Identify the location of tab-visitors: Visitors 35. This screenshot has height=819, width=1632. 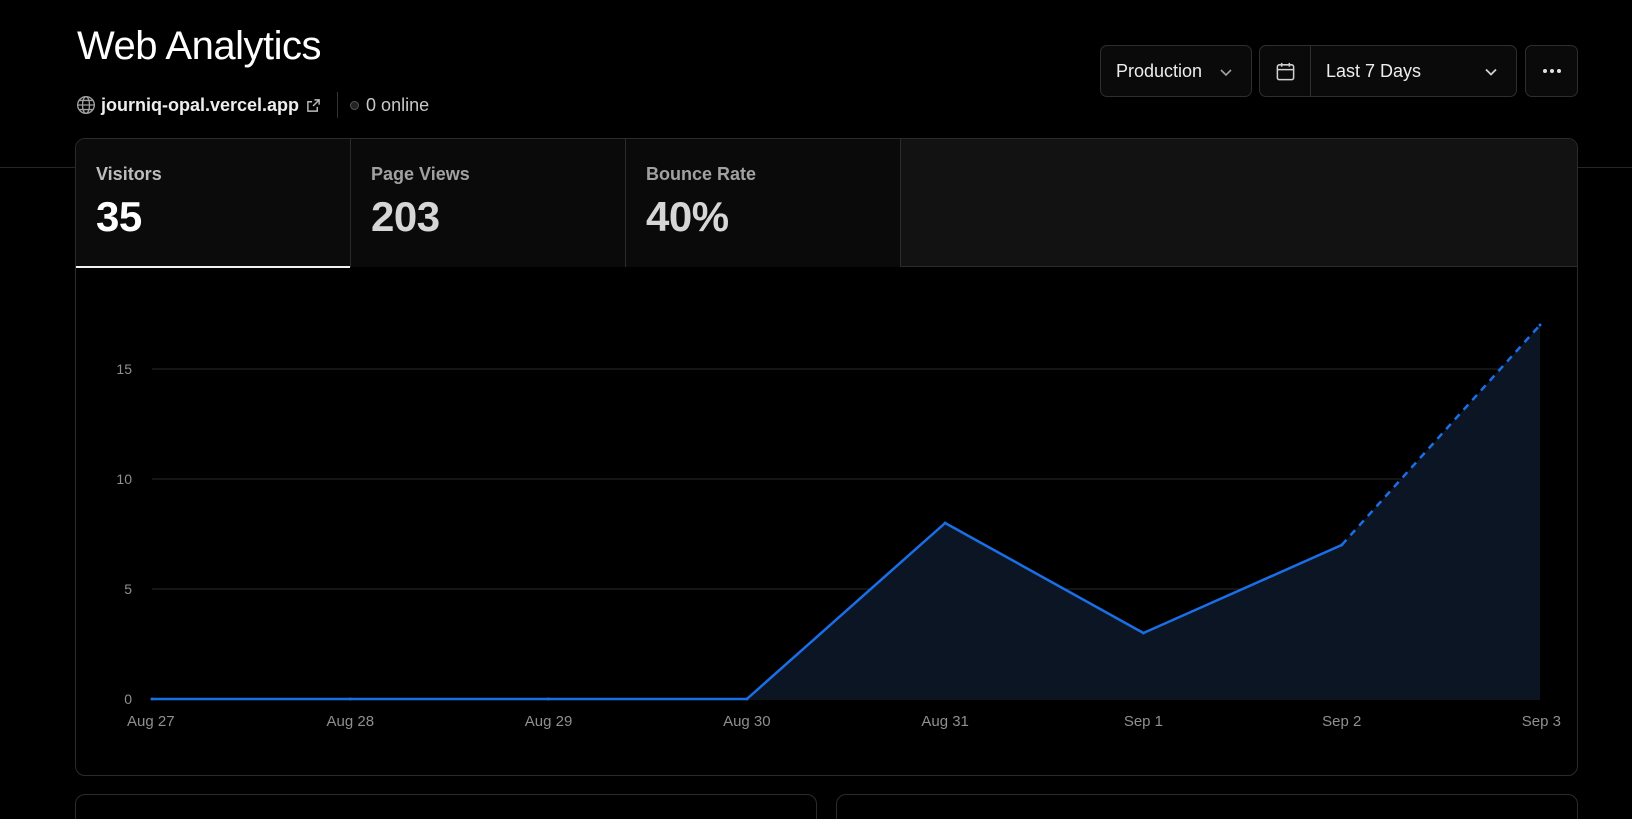
(213, 203).